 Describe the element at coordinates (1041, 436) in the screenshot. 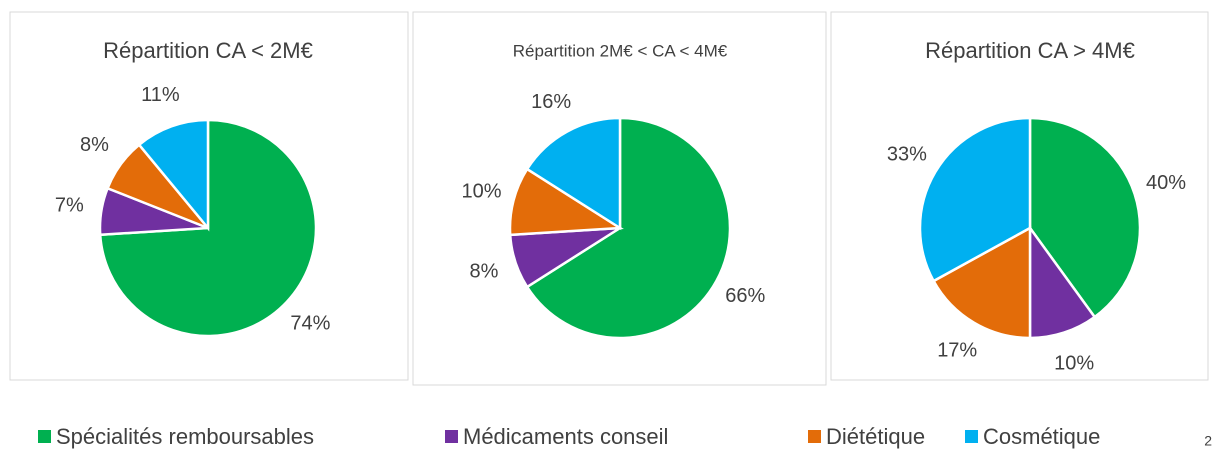

I see `legend-label: Cosmétique` at that location.